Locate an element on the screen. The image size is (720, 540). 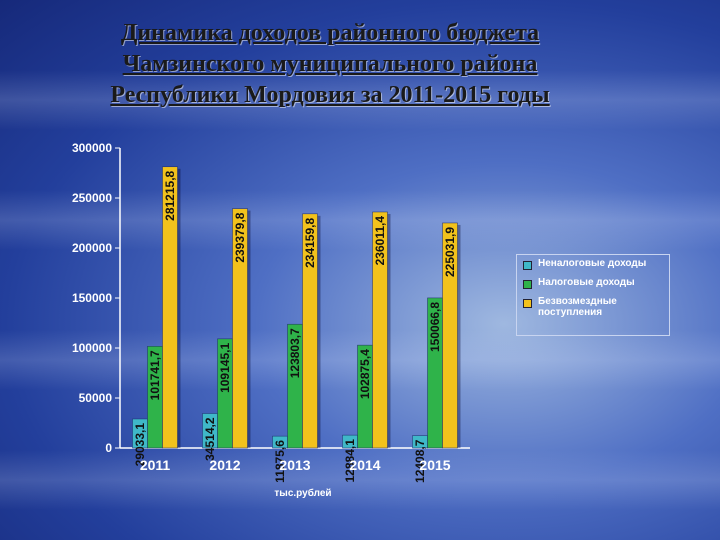
x-tick-label-2012: 2012 is located at coordinates (224, 465).